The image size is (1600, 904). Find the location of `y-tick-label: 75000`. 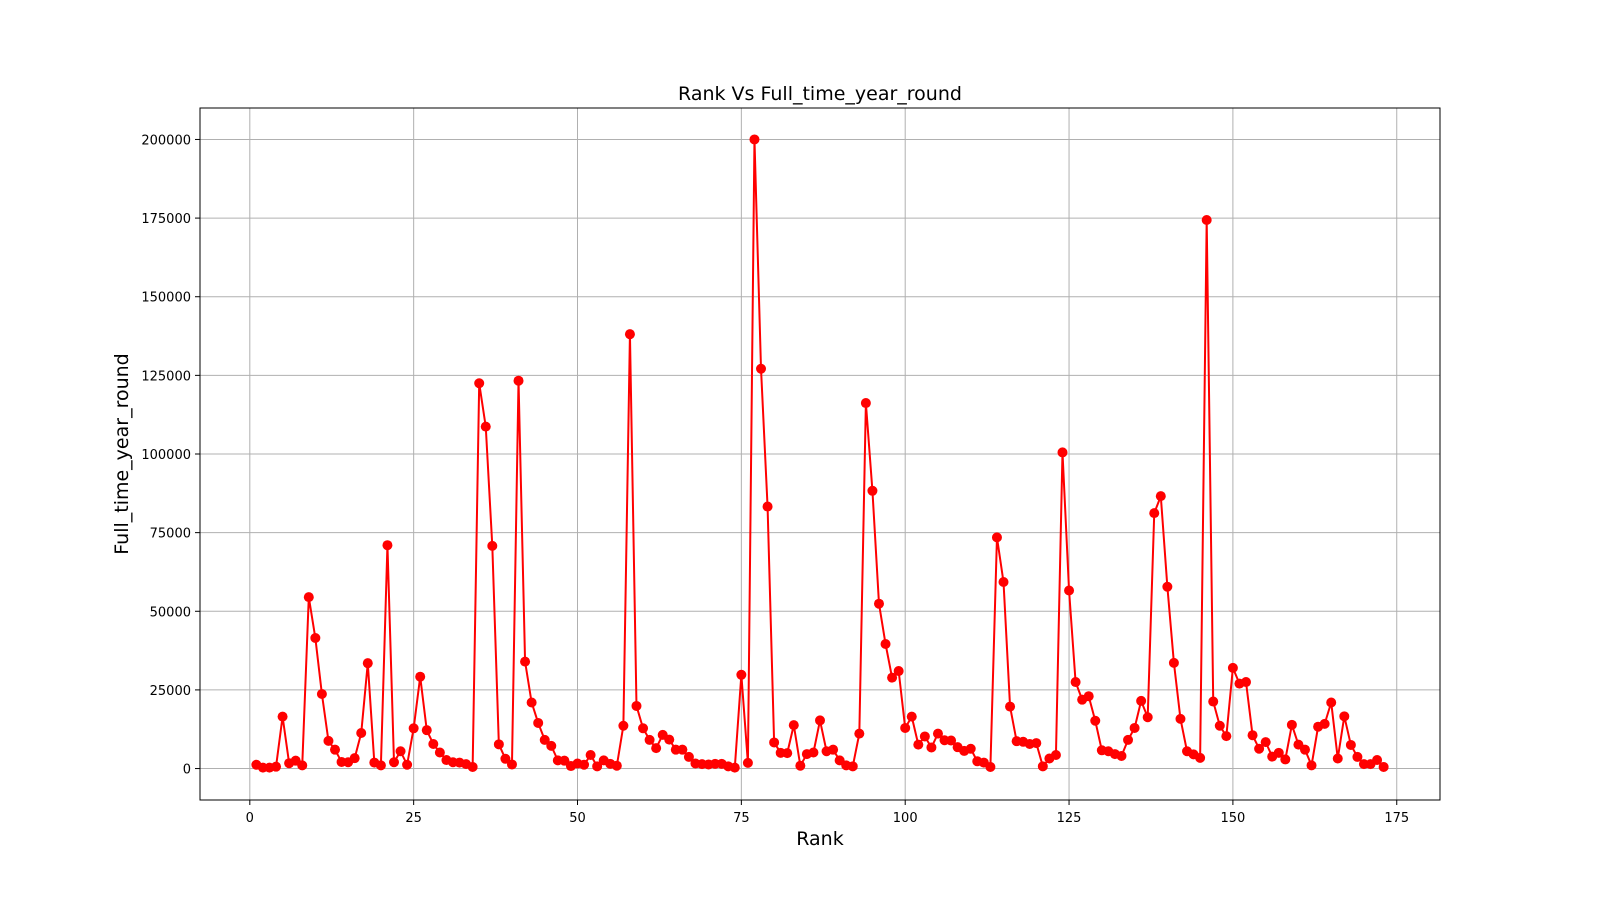

y-tick-label: 75000 is located at coordinates (170, 534).